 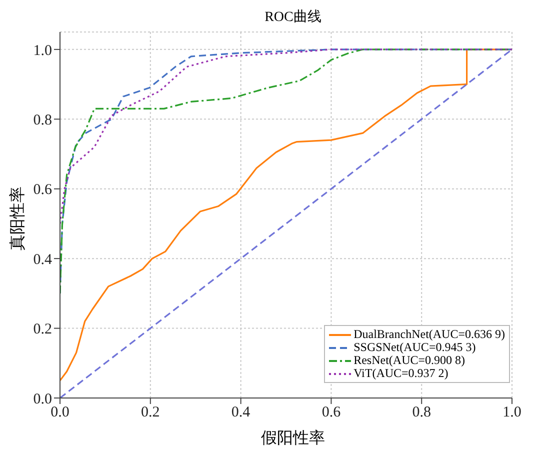 What do you see at coordinates (332, 412) in the screenshot?
I see `x-tick-label: 0.6` at bounding box center [332, 412].